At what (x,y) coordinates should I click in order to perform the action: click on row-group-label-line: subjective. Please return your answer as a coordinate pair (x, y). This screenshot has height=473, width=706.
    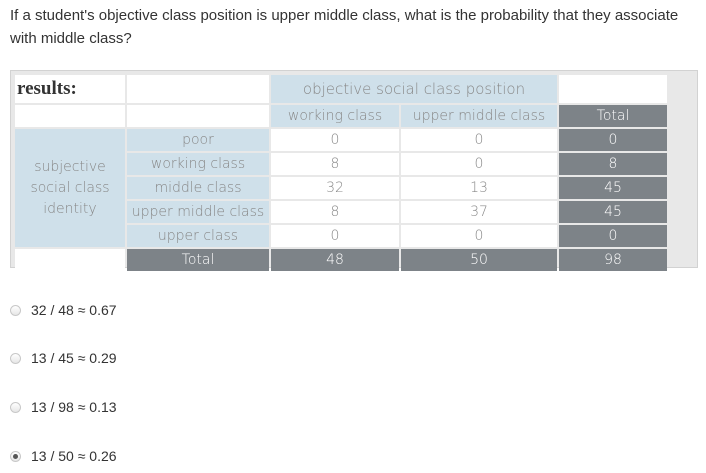
    Looking at the image, I should click on (70, 166).